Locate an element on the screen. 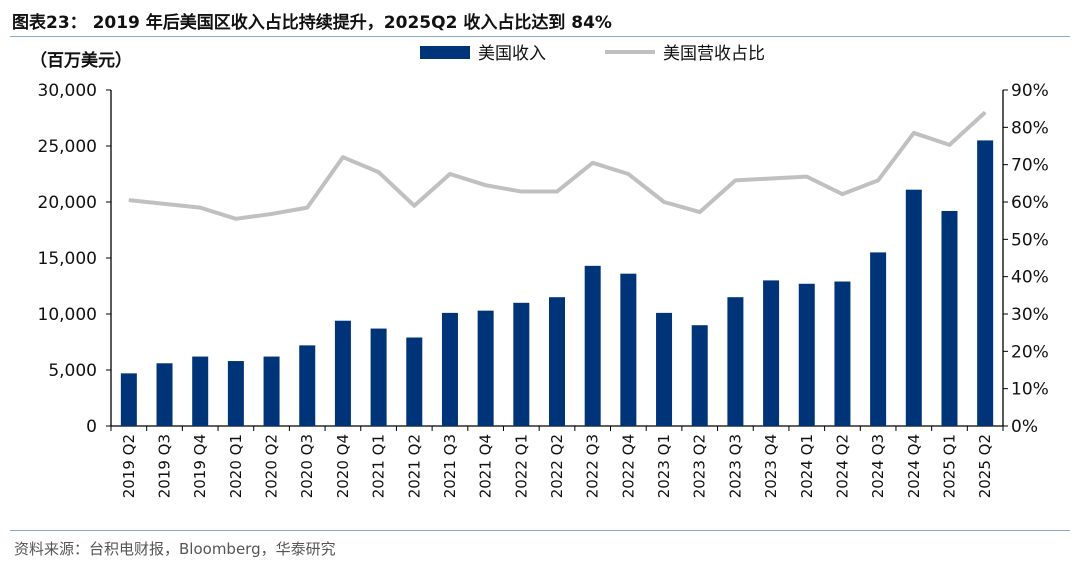 The width and height of the screenshot is (1080, 565). x-tick-label: 2019 Q2 is located at coordinates (129, 466).